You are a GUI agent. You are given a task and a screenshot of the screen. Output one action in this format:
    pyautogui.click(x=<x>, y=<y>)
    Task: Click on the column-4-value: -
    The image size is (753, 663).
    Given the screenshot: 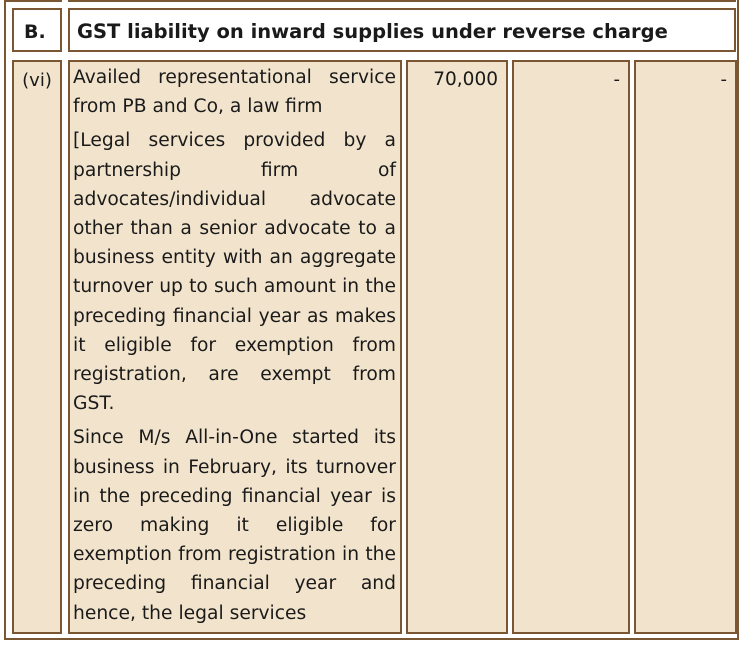 What is the action you would take?
    pyautogui.click(x=724, y=79)
    